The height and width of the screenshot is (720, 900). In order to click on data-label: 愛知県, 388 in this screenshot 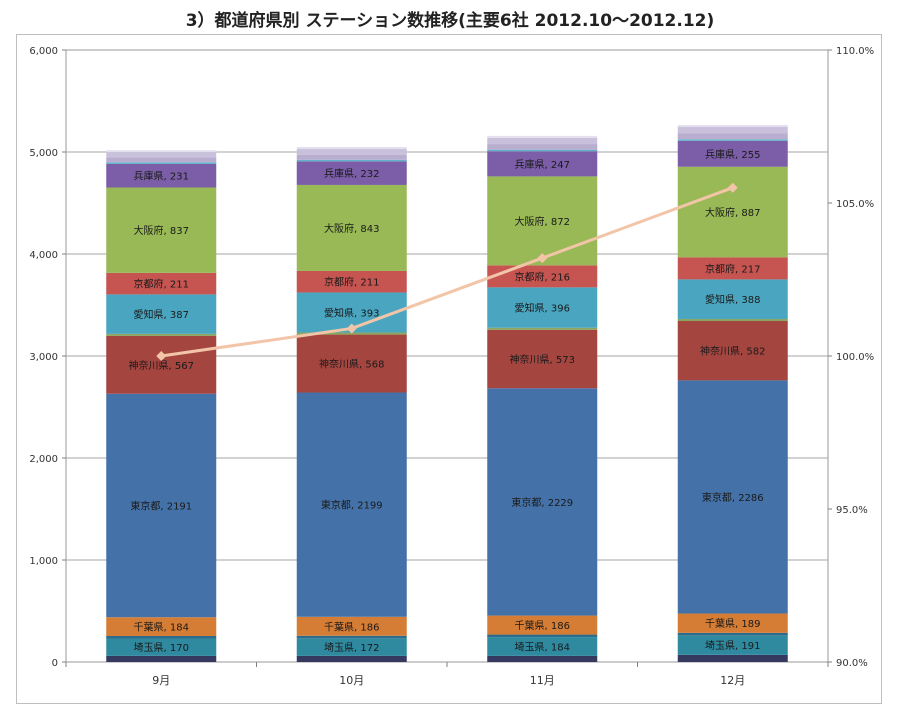, I will do `click(732, 299)`.